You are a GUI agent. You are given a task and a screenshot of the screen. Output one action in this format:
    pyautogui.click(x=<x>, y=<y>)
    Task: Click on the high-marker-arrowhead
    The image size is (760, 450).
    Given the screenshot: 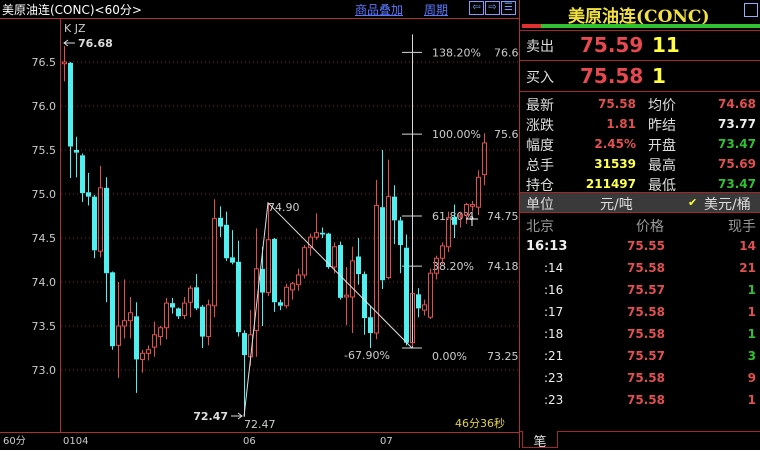 What is the action you would take?
    pyautogui.click(x=66, y=43)
    